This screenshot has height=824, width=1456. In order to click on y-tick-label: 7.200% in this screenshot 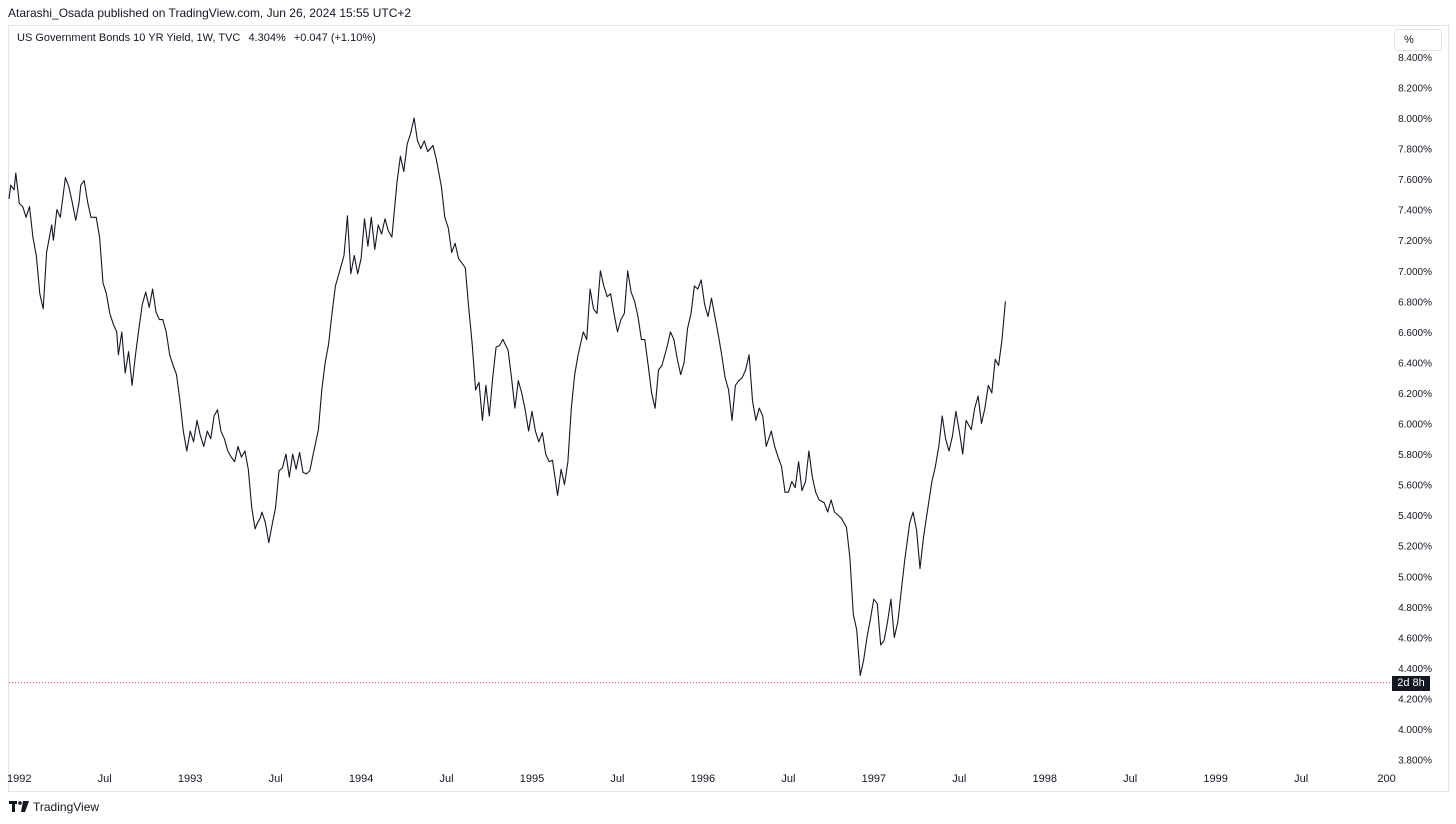, I will do `click(1415, 241)`.